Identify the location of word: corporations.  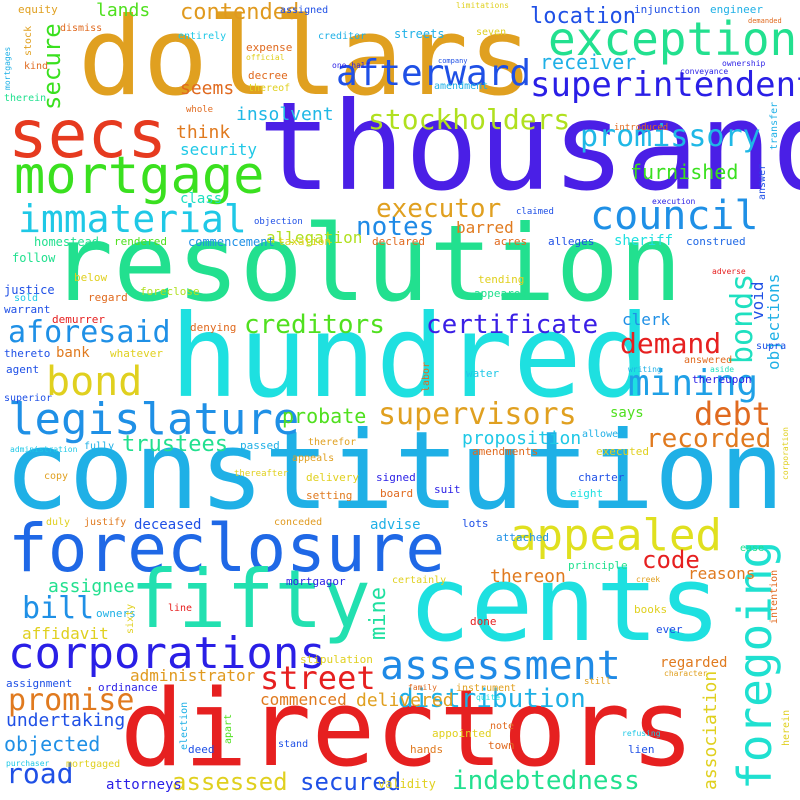
(167, 653).